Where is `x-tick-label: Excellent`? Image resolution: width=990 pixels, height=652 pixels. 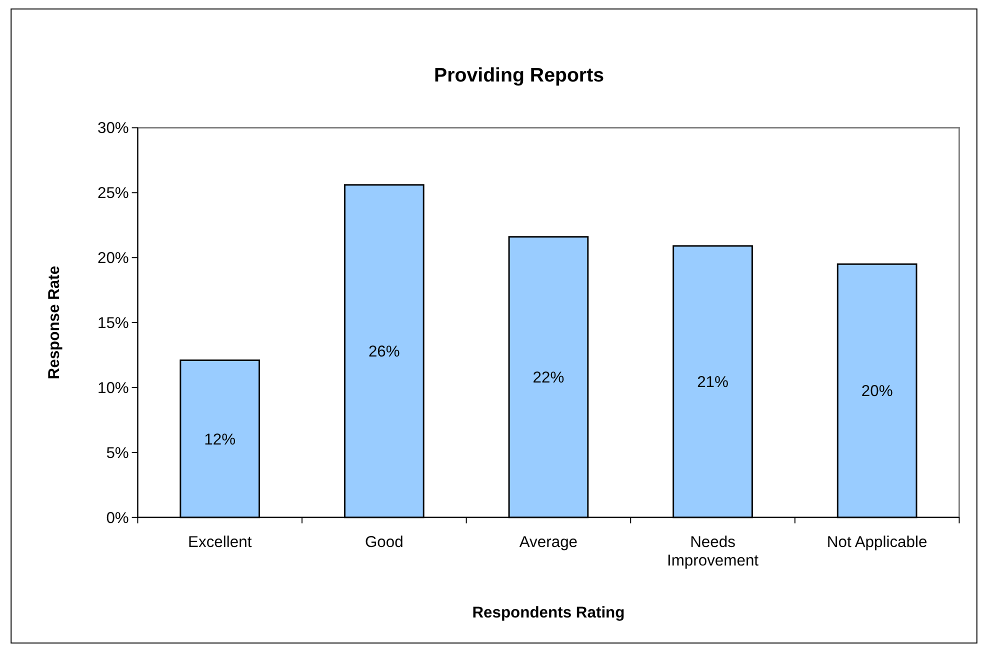 x-tick-label: Excellent is located at coordinates (220, 542).